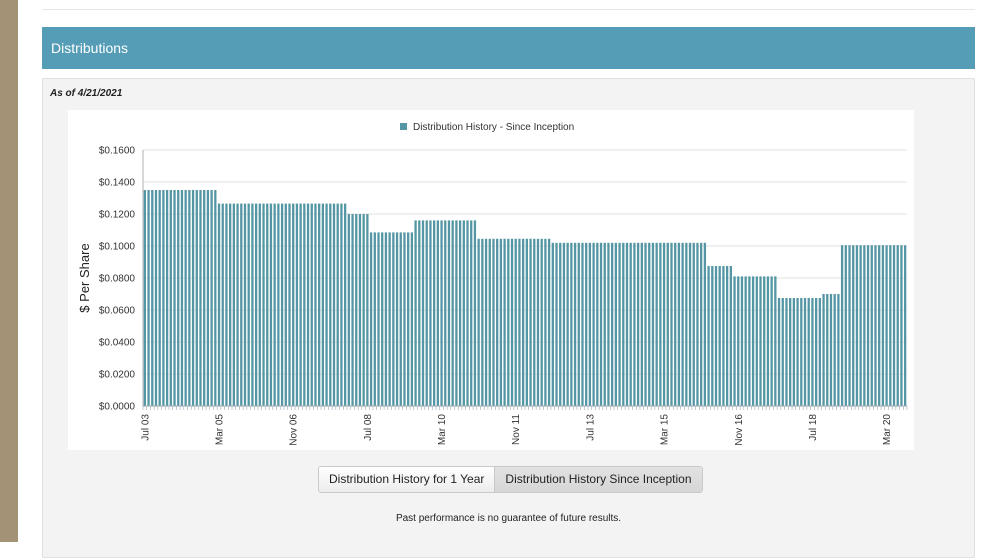 Image resolution: width=1000 pixels, height=558 pixels. What do you see at coordinates (590, 427) in the screenshot?
I see `x-tick-label: Jul 13` at bounding box center [590, 427].